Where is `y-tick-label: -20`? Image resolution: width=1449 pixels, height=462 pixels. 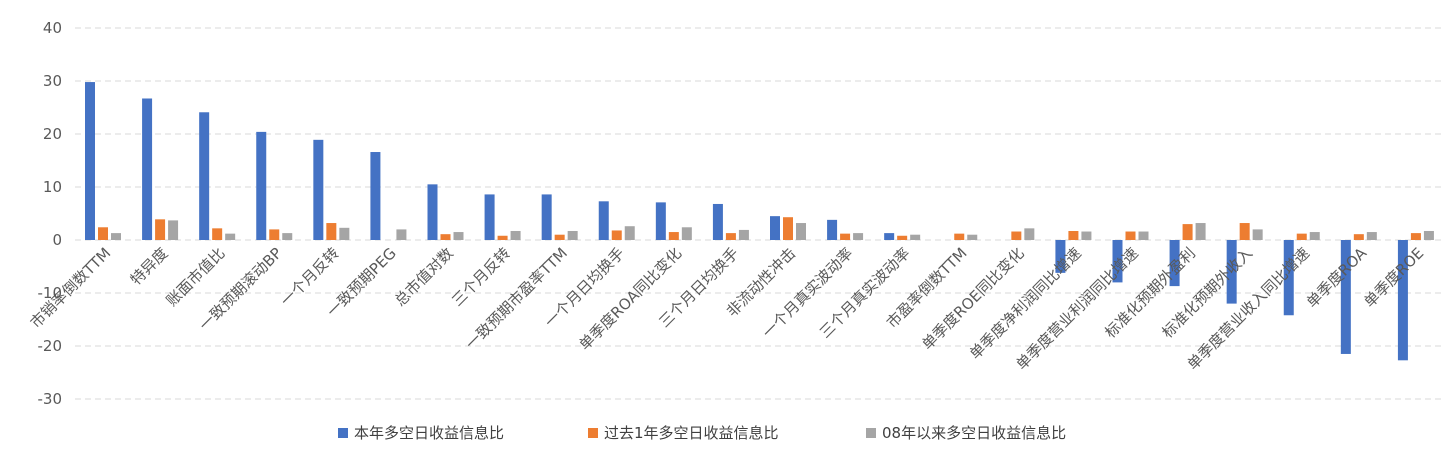
y-tick-label: -20 is located at coordinates (50, 346).